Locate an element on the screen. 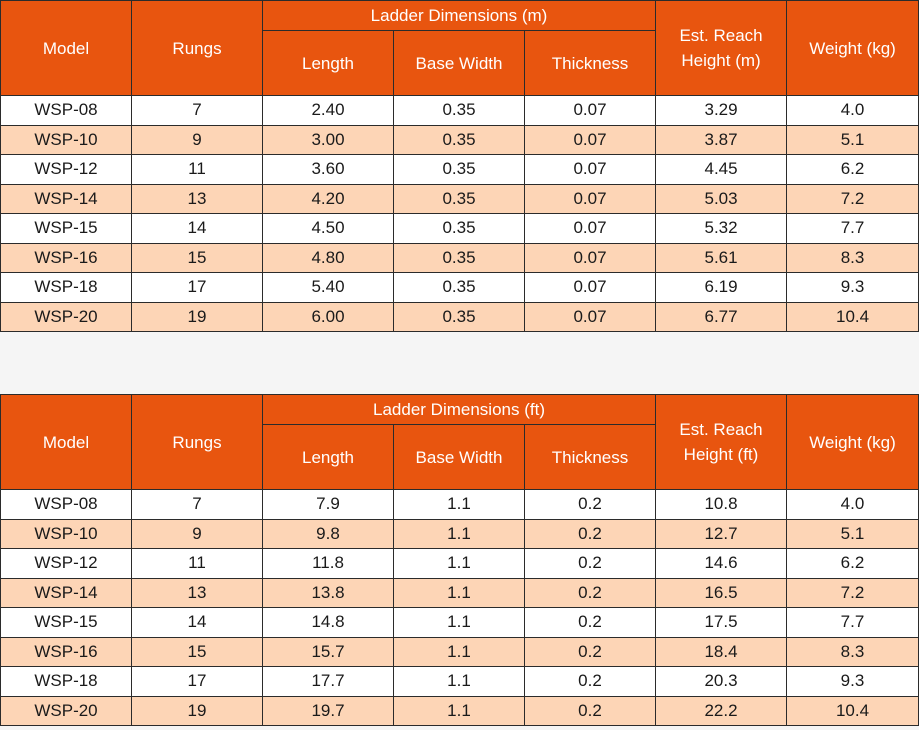 This screenshot has height=730, width=919. reach-header-line2: Height (m) is located at coordinates (721, 60).